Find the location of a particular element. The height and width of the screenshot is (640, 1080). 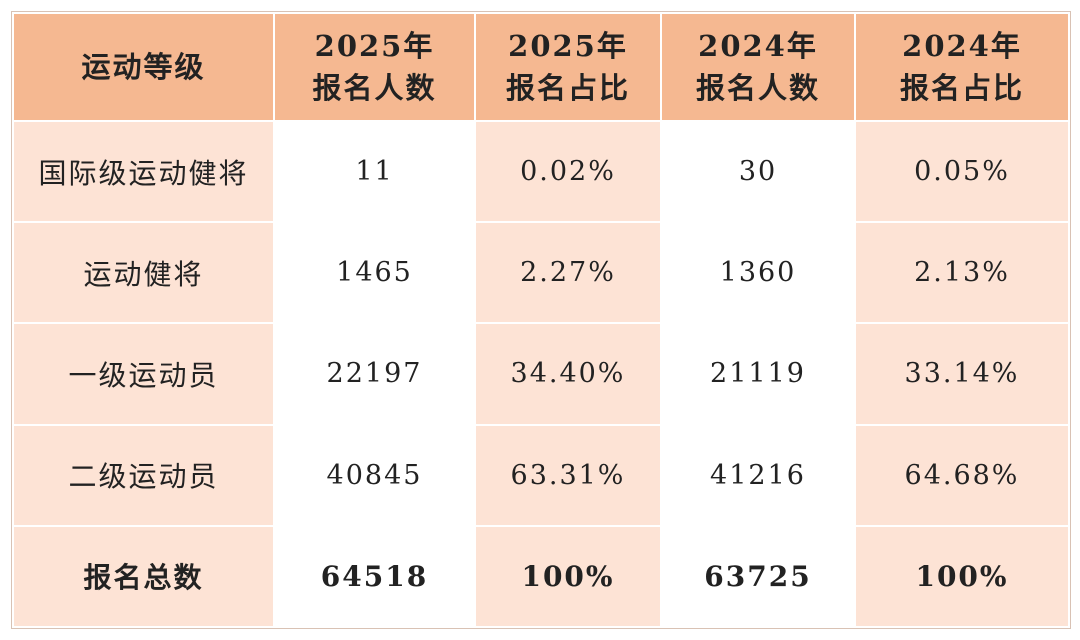

cell-2025-share: 0.02% is located at coordinates (568, 171).